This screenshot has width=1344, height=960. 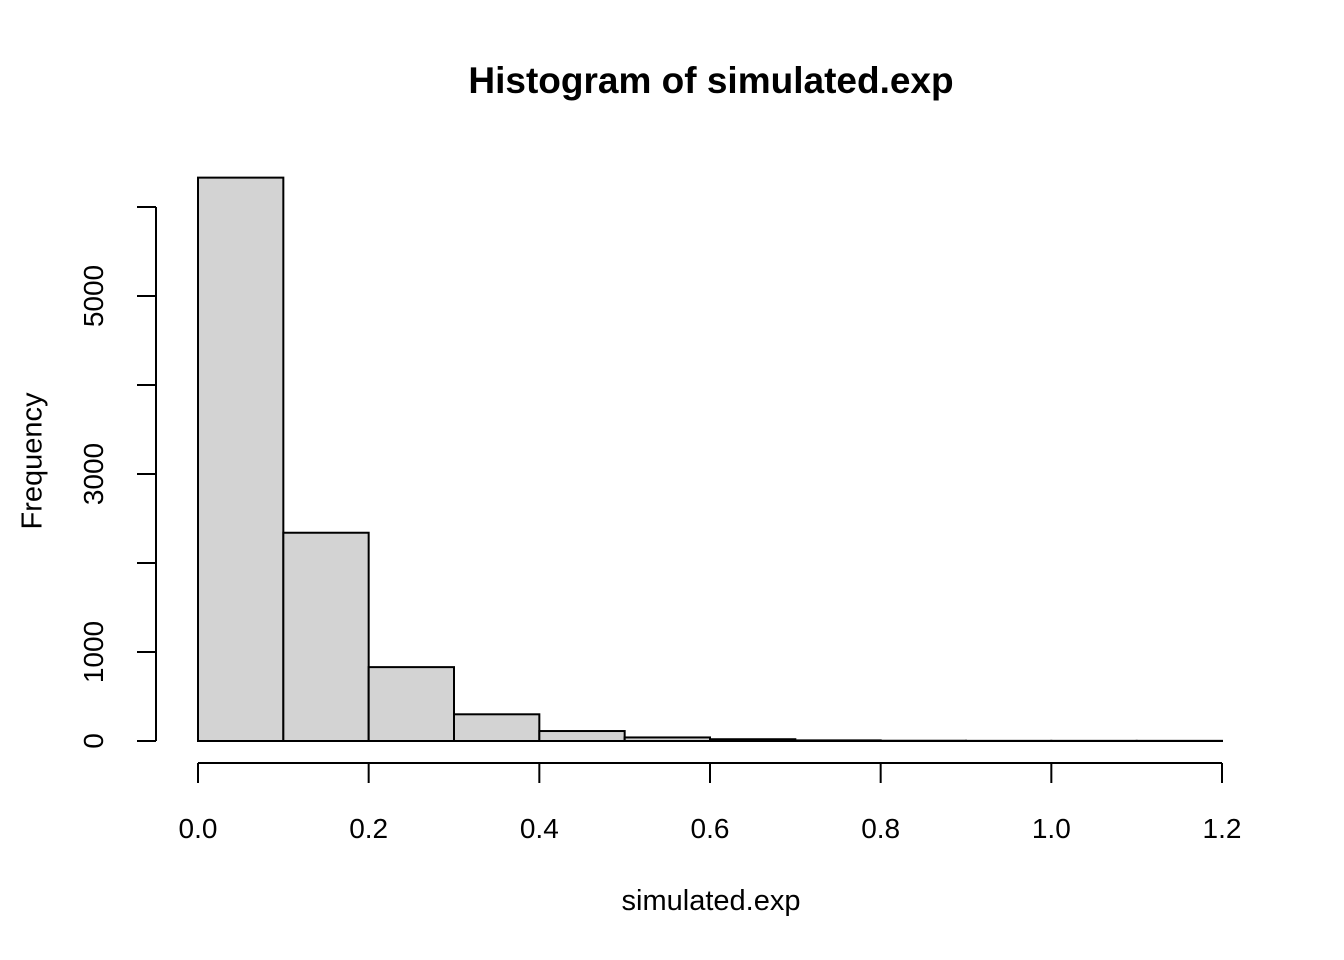 What do you see at coordinates (368, 828) in the screenshot?
I see `x-tick-label: 0.2` at bounding box center [368, 828].